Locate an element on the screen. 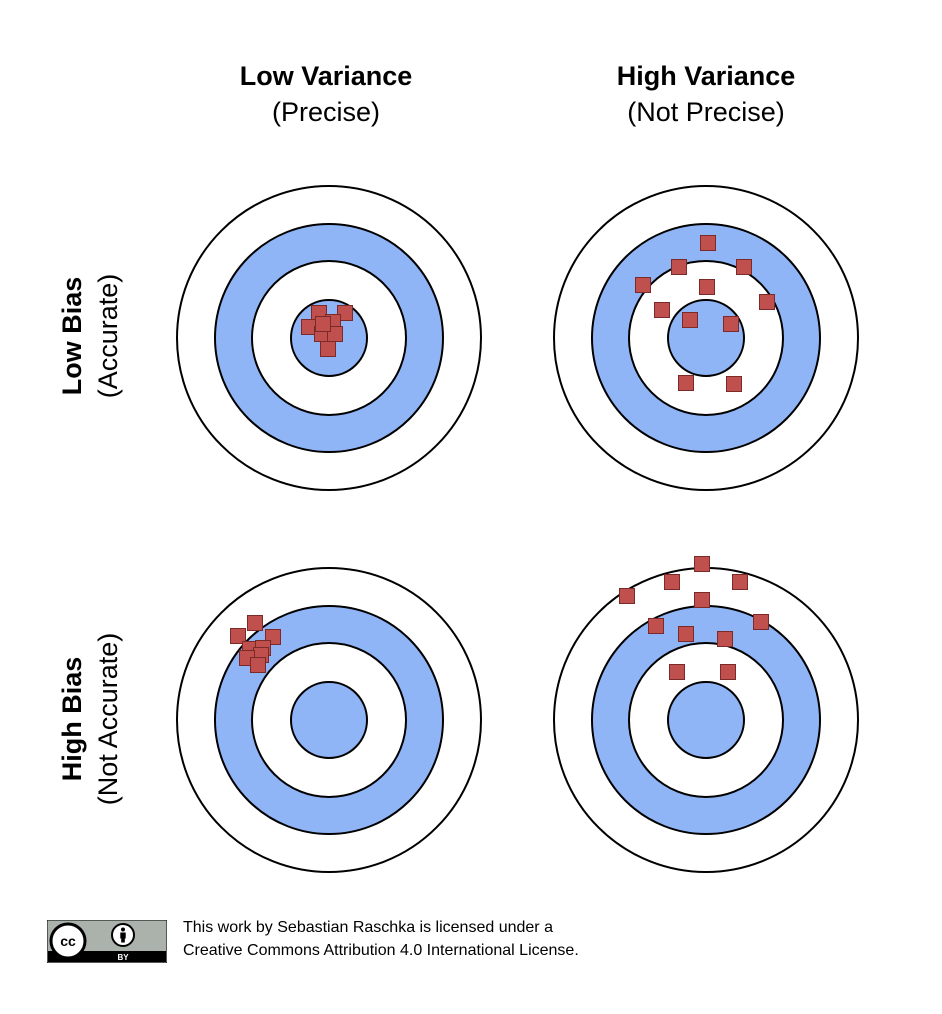 This screenshot has width=942, height=1014. row-header-high-bias: High Bias (Not Accurate) is located at coordinates (90, 719).